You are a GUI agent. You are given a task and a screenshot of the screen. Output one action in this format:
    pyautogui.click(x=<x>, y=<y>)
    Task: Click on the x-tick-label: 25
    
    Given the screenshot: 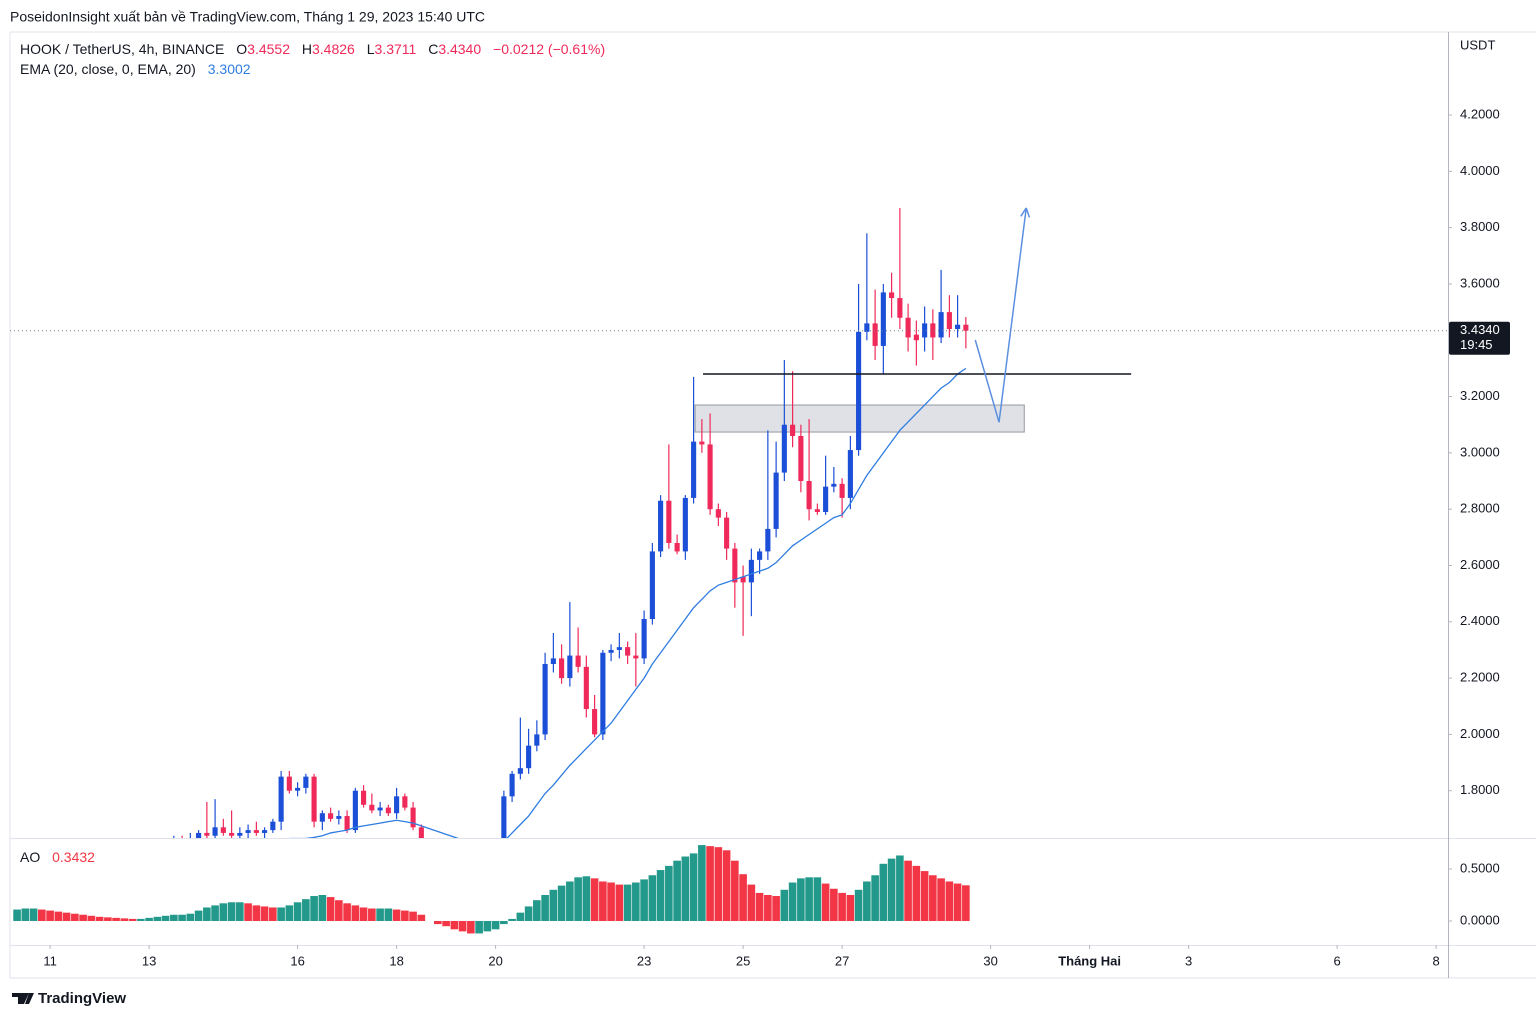 What is the action you would take?
    pyautogui.click(x=743, y=960)
    